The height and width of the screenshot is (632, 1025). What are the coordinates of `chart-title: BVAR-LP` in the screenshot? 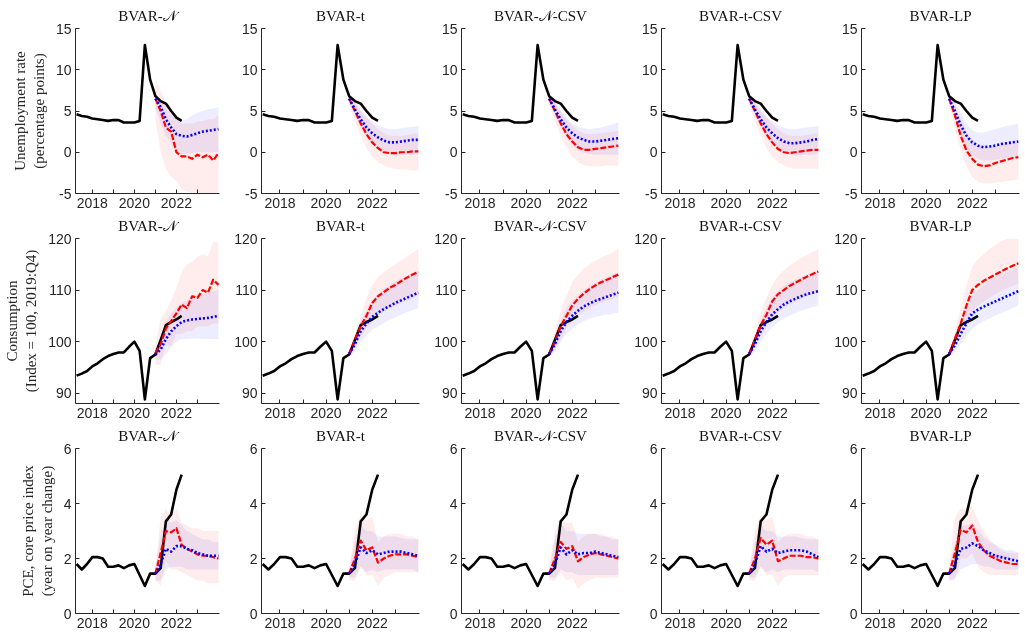 It's located at (940, 15).